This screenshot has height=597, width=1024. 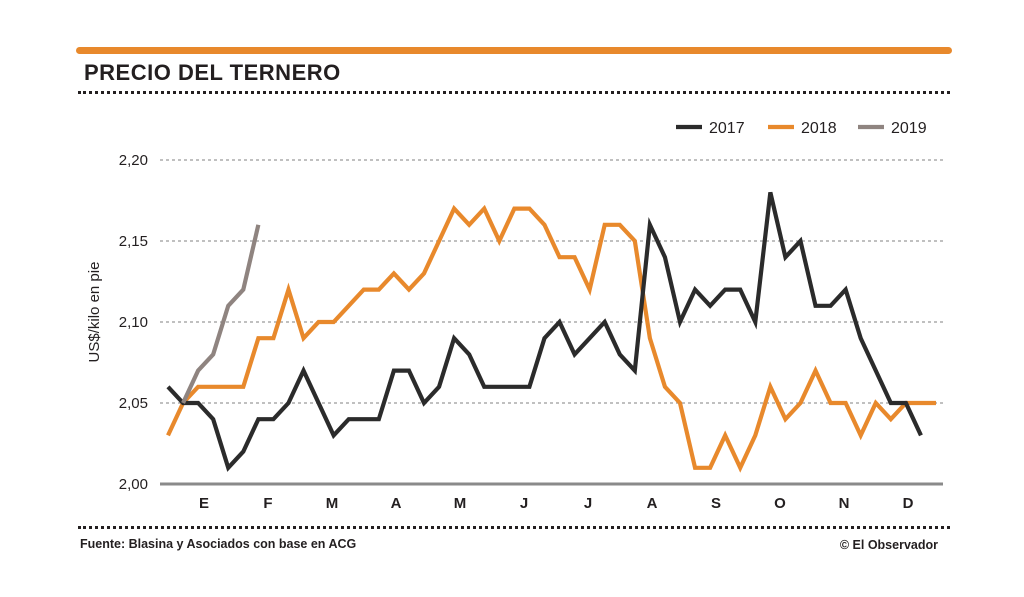 What do you see at coordinates (819, 128) in the screenshot?
I see `legend-label-2018: 2018` at bounding box center [819, 128].